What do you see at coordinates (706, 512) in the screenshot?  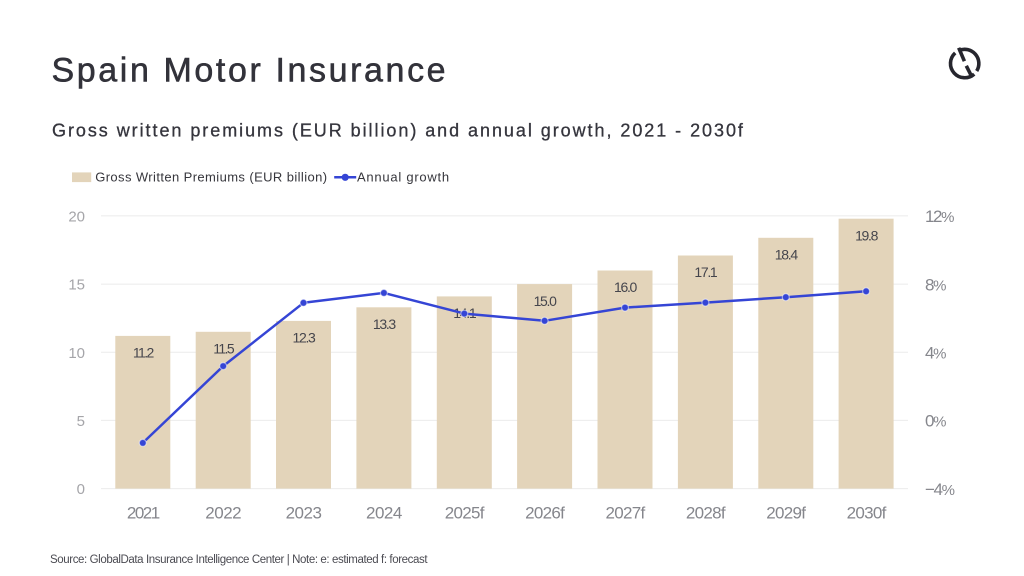 I see `svg-text: 2028f` at bounding box center [706, 512].